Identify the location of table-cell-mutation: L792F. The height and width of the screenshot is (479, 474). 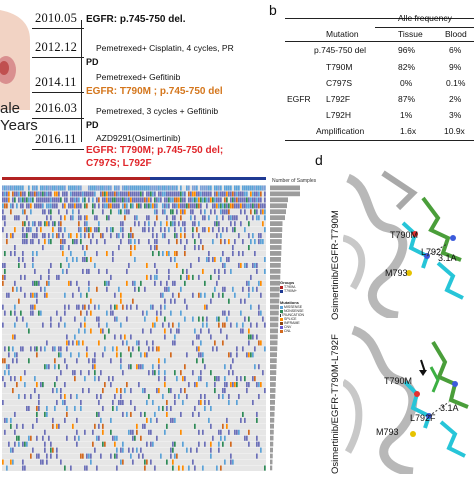
(338, 99).